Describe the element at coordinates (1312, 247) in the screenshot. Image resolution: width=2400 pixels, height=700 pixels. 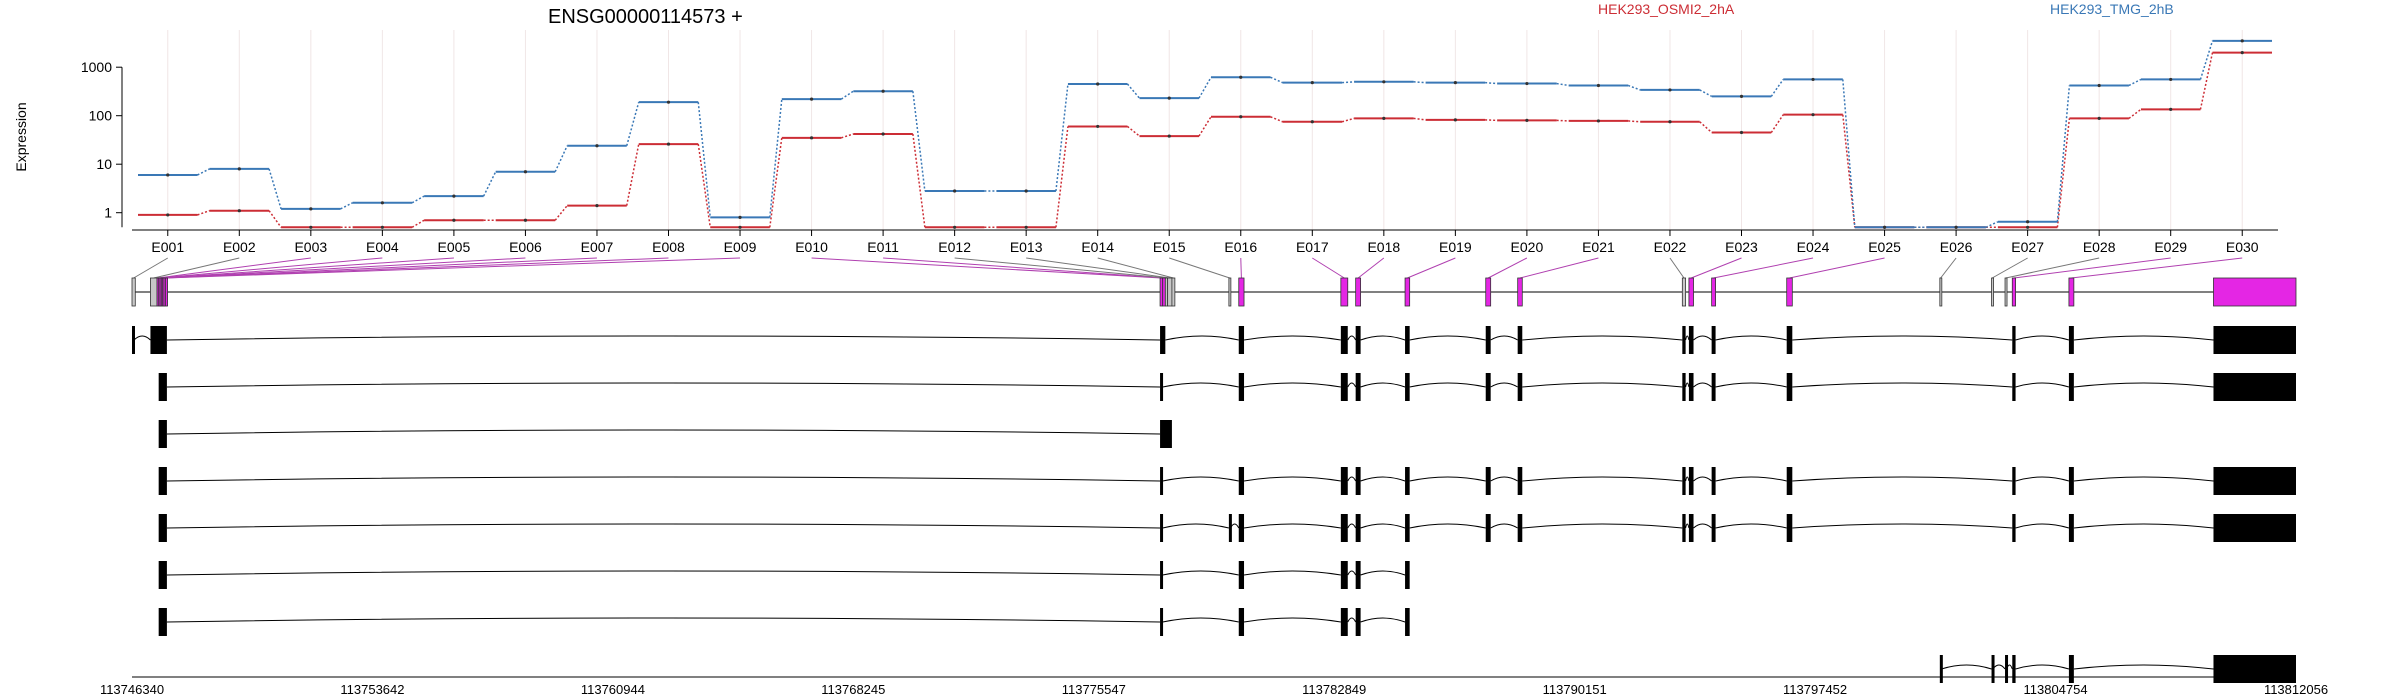
I see `exon-label-E017: E017` at that location.